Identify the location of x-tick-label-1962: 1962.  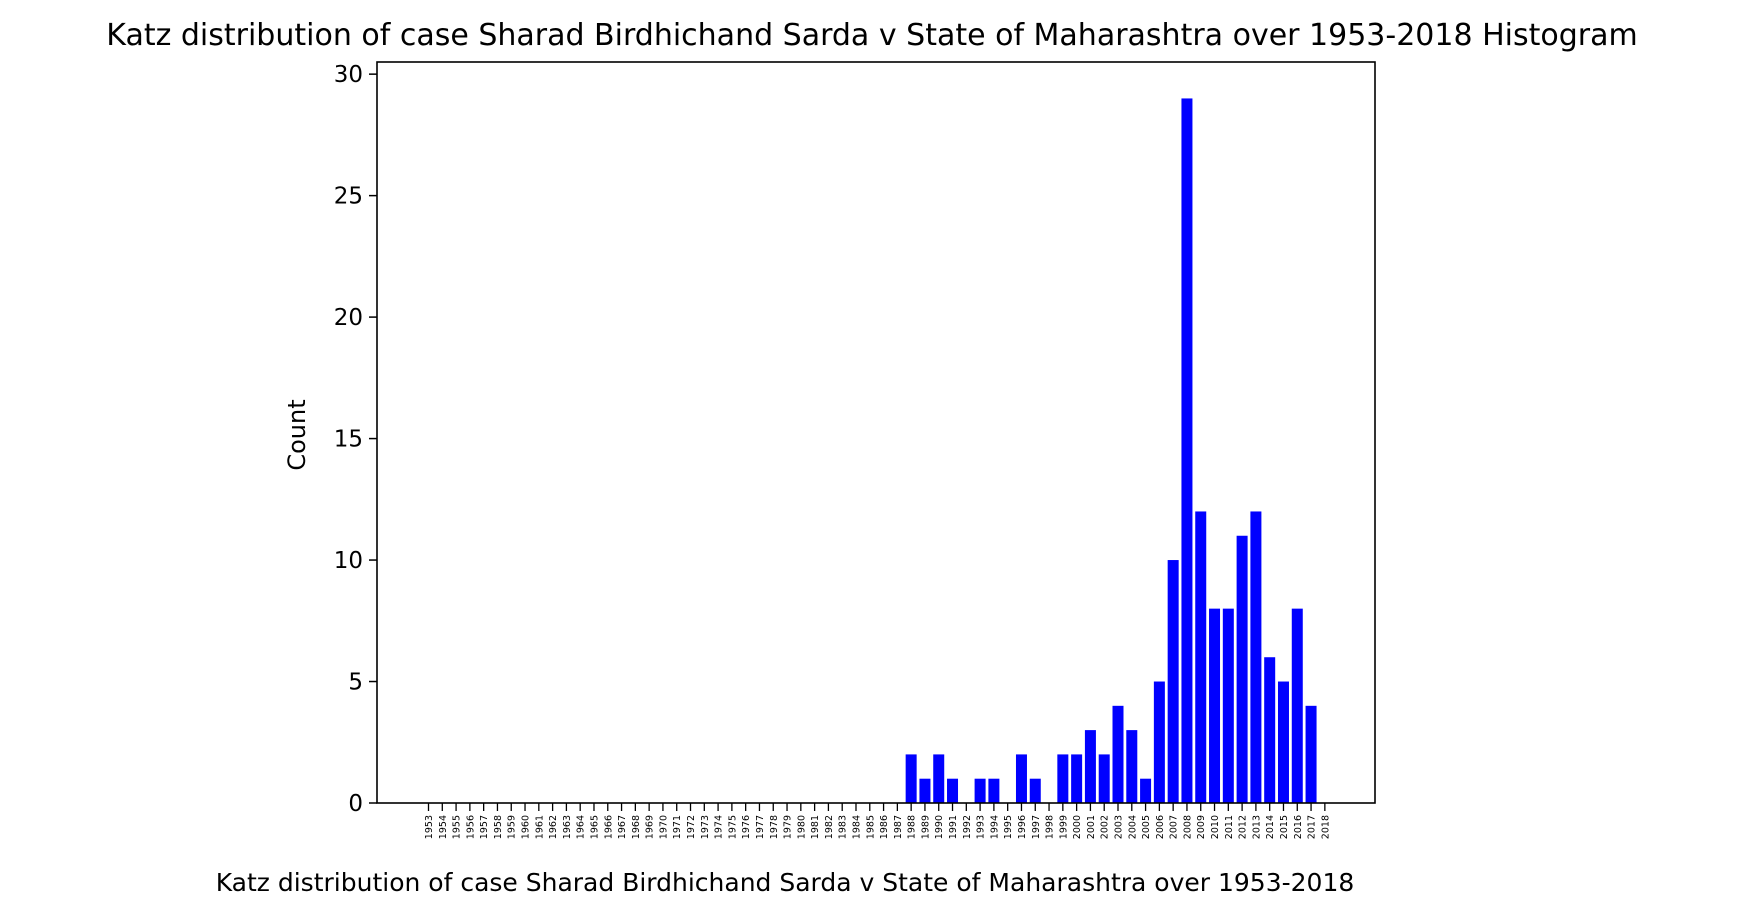
(553, 827).